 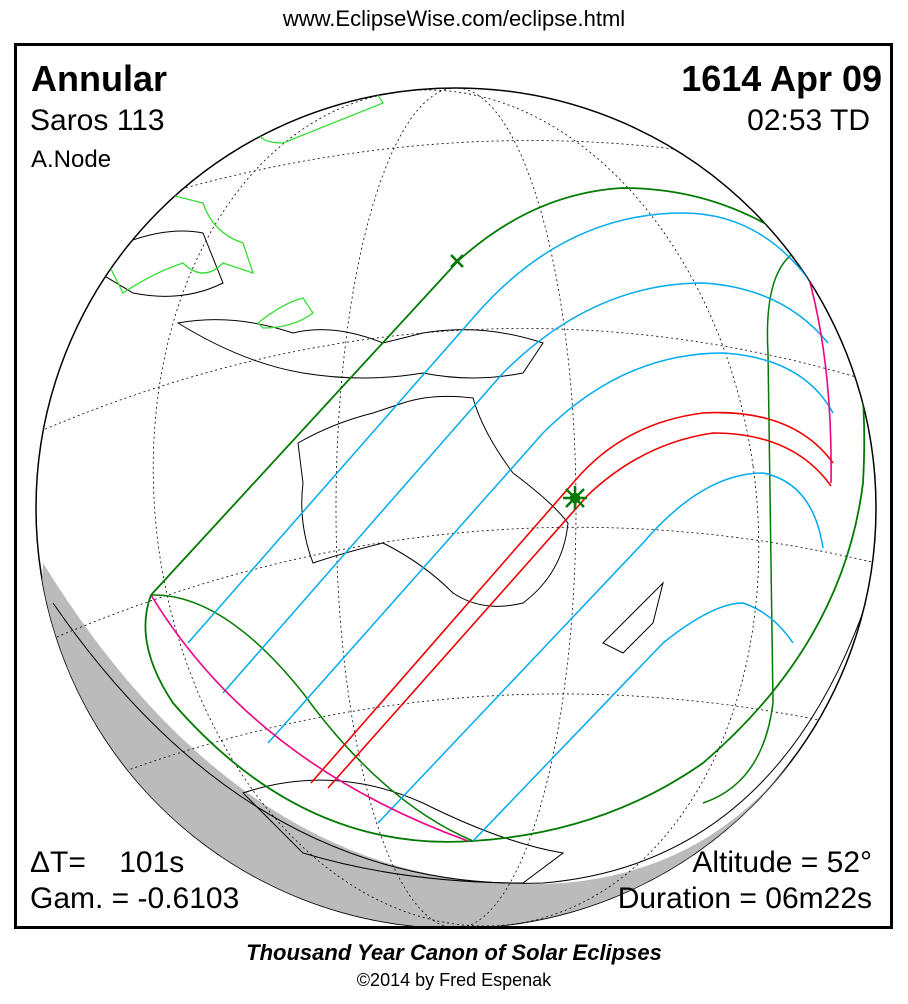 I want to click on eclipse-time: 02:53 TD, so click(x=808, y=120).